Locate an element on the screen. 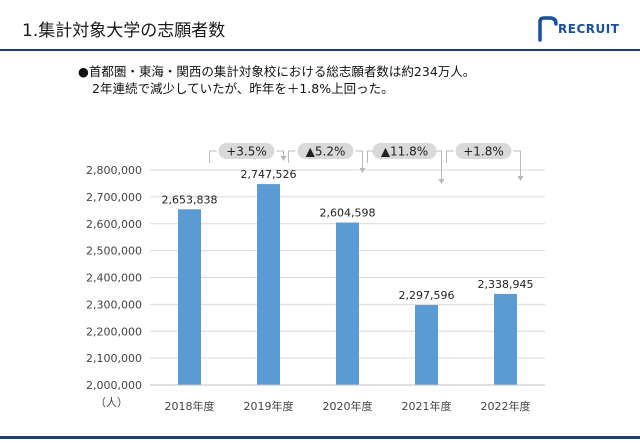 Image resolution: width=640 pixels, height=443 pixels. x-category-label: 2020年度 is located at coordinates (348, 406).